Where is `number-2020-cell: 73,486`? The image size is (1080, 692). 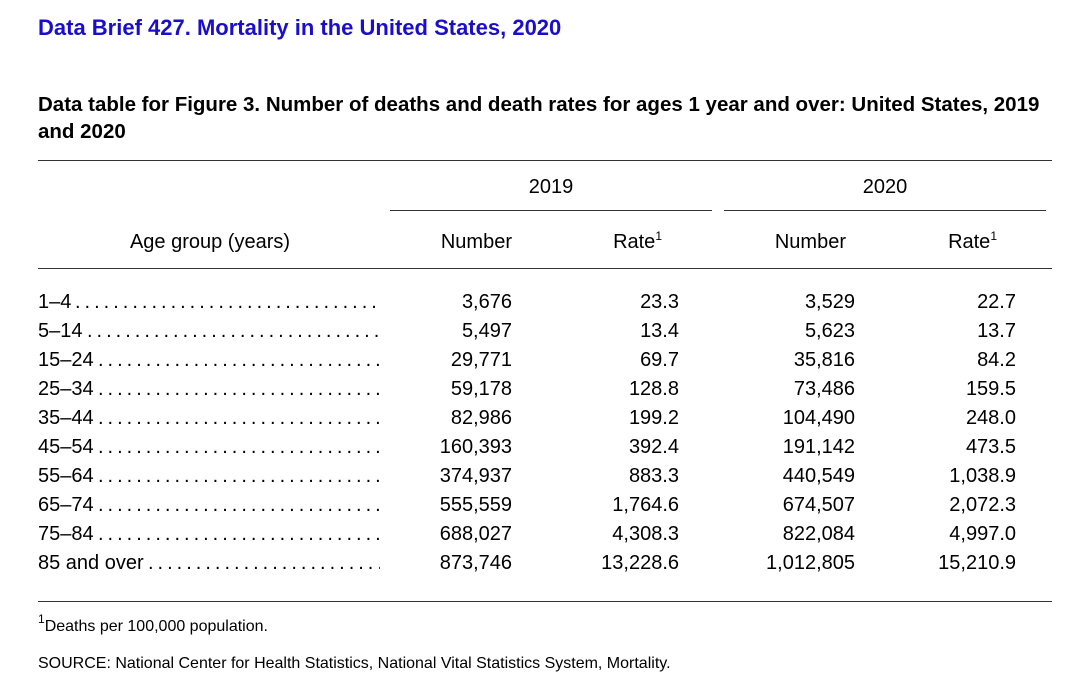
number-2020-cell: 73,486 is located at coordinates (824, 389).